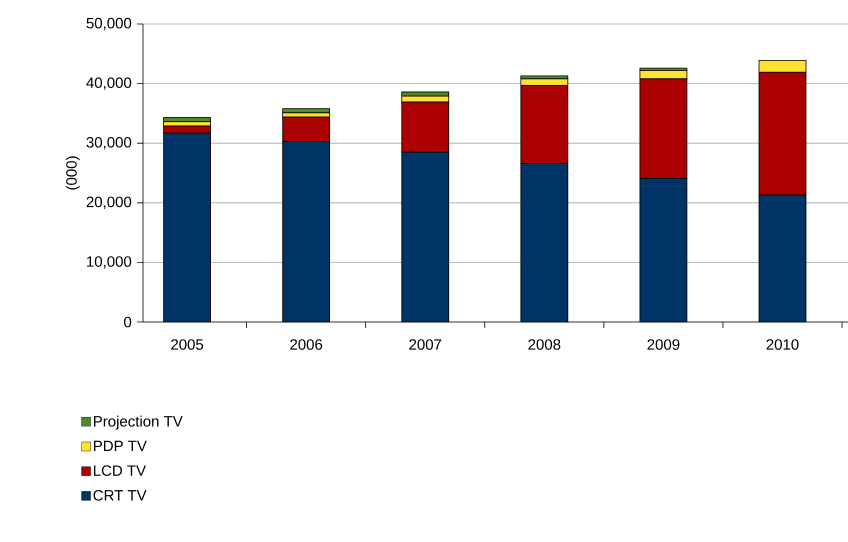 The image size is (848, 542). I want to click on x-tick-label: 2009, so click(663, 344).